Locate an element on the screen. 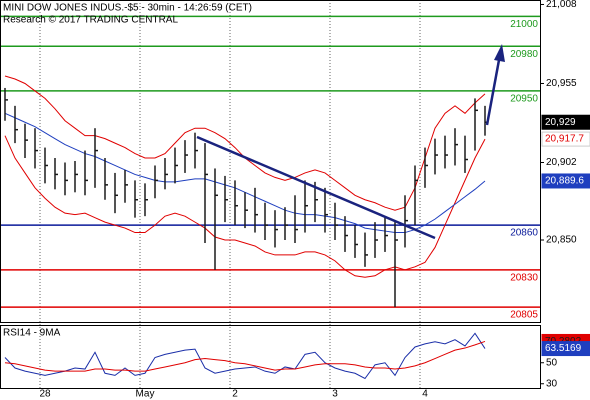 Image resolution: width=590 pixels, height=400 pixels. chart-subtitle: Research © 2017 TRADING CENTRAL is located at coordinates (90, 20).